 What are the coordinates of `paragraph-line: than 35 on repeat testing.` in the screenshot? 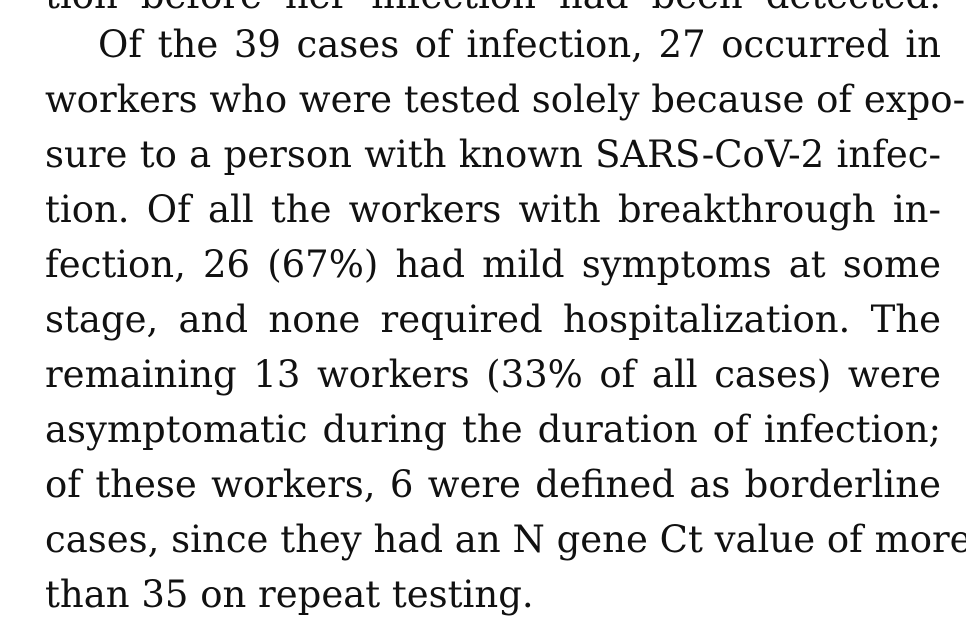 It's located at (289, 594).